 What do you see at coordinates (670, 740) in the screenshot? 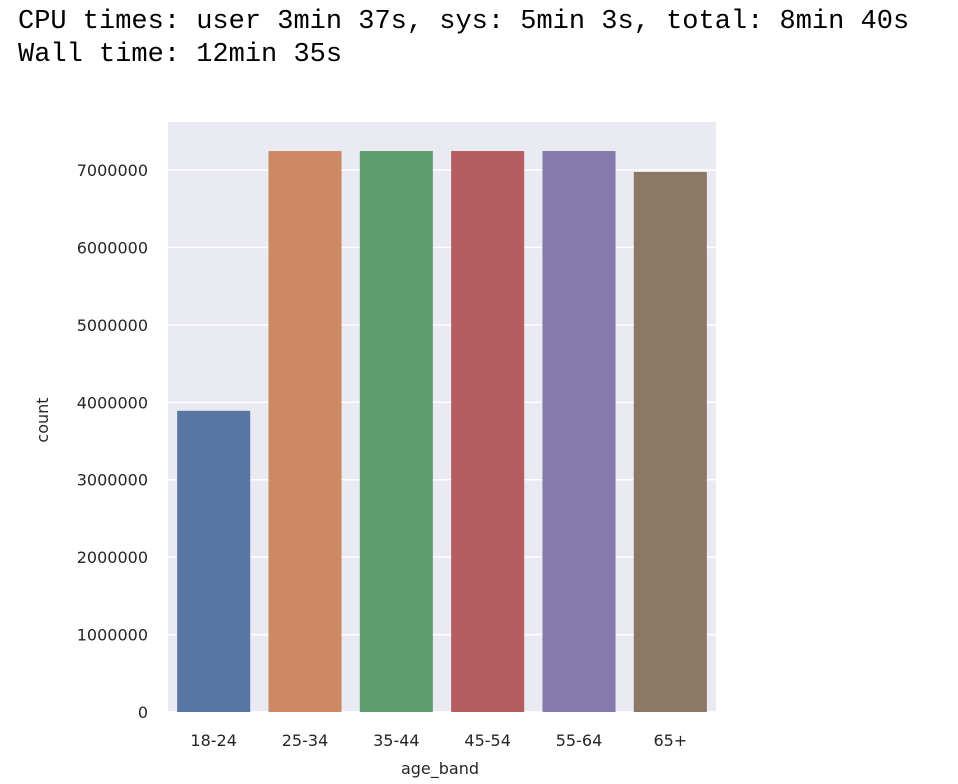
I see `x-tick-label: 65+` at bounding box center [670, 740].